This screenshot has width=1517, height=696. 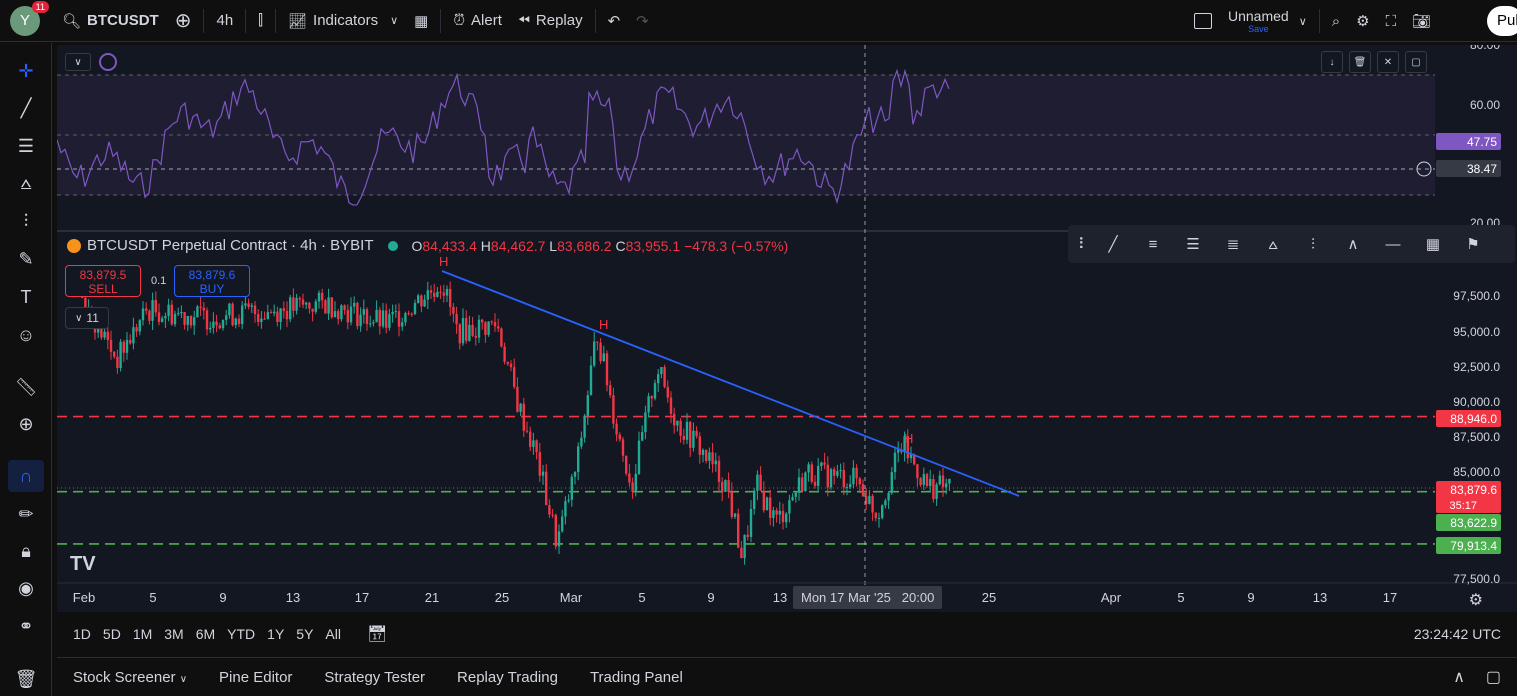 What do you see at coordinates (584, 245) in the screenshot?
I see `low-value: 83,686.2` at bounding box center [584, 245].